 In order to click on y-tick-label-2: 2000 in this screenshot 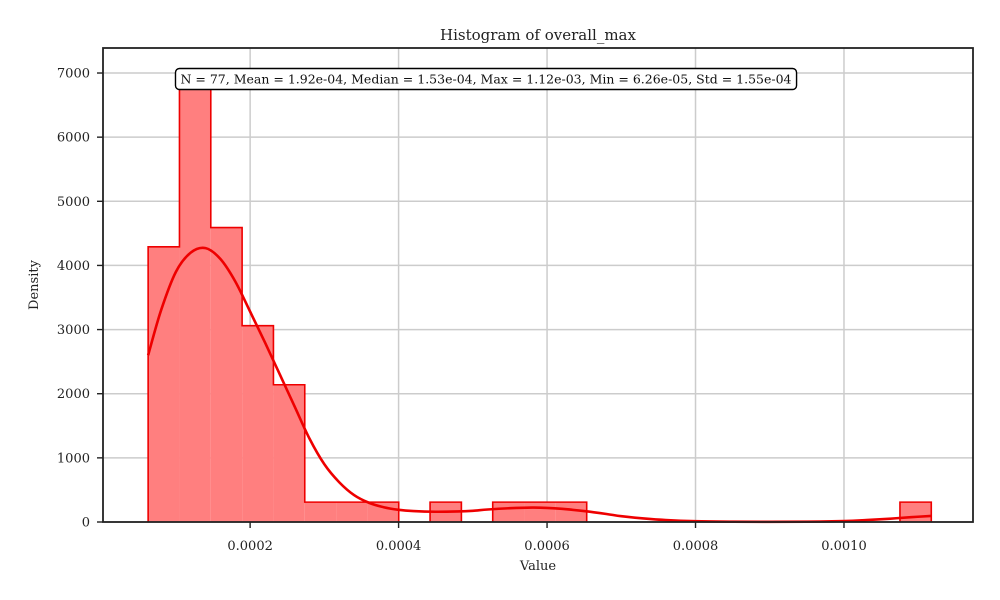, I will do `click(73, 394)`.